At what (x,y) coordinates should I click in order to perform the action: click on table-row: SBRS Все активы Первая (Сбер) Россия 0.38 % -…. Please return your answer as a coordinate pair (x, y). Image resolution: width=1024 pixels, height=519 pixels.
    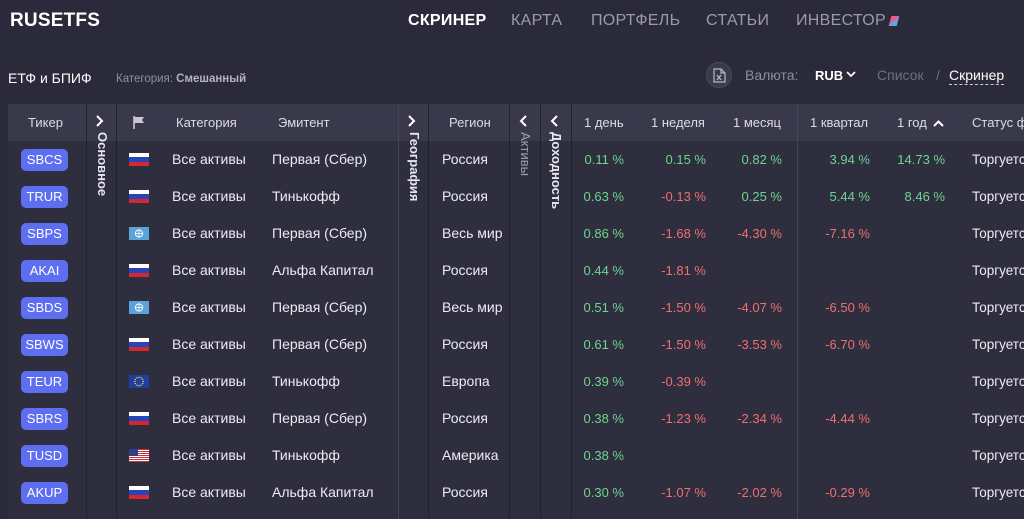
    Looking at the image, I should click on (516, 418).